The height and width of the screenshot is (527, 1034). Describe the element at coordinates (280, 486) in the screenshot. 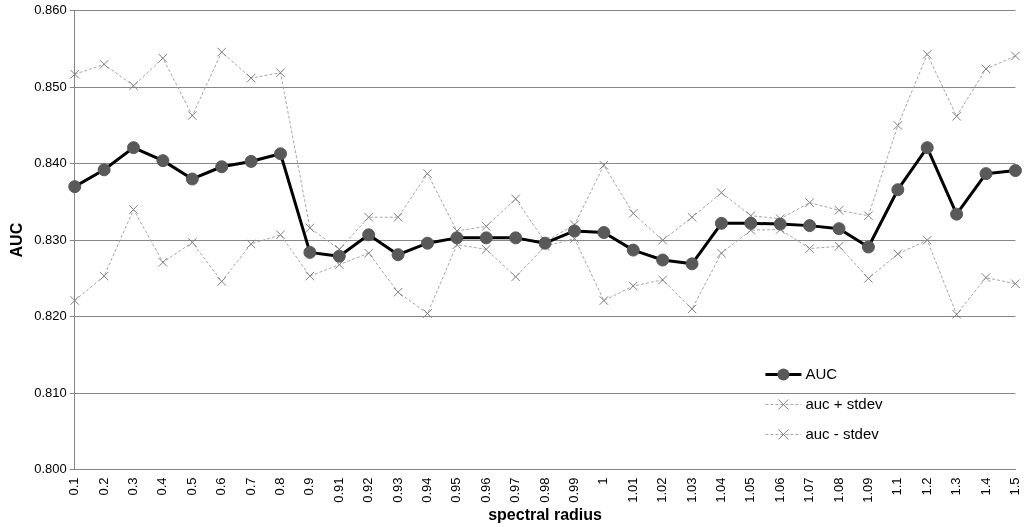

I see `x-tick-label: 0.8` at that location.